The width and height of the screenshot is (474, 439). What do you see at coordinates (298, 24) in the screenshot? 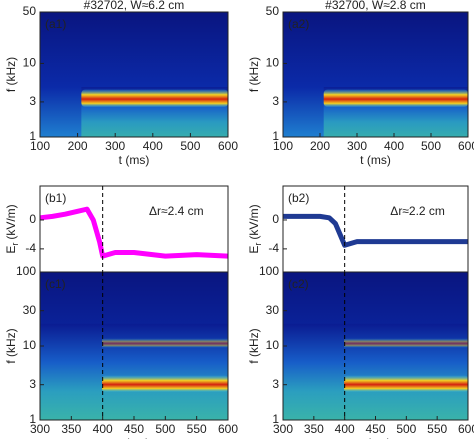
I see `panel-label: (a2)` at bounding box center [298, 24].